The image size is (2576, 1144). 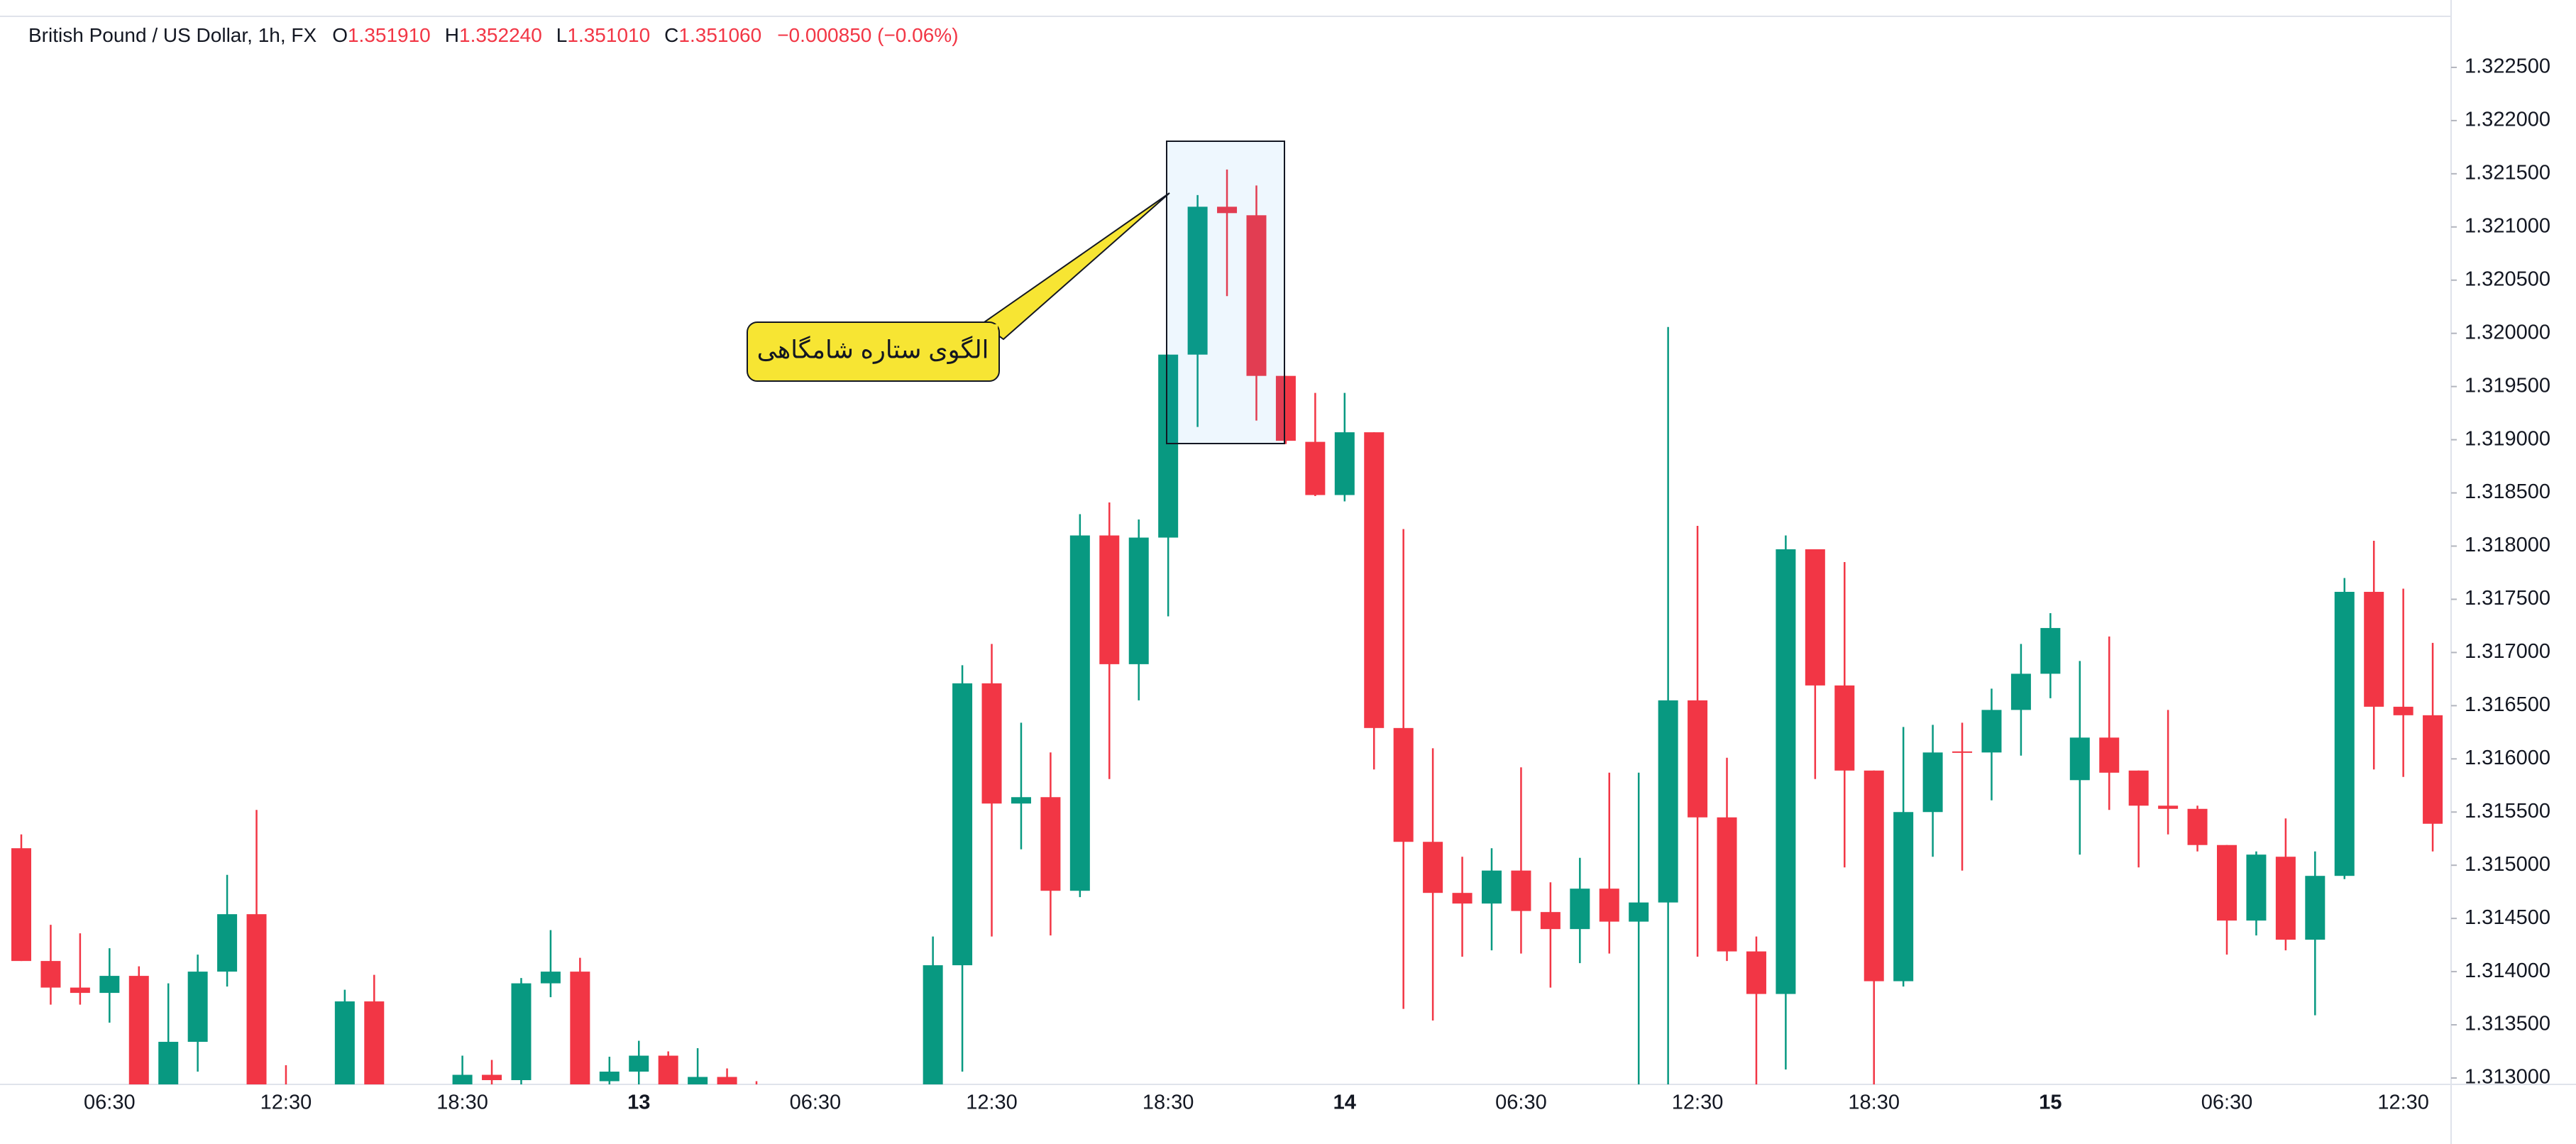 What do you see at coordinates (2507, 120) in the screenshot?
I see `y-tick-label: 1.322000` at bounding box center [2507, 120].